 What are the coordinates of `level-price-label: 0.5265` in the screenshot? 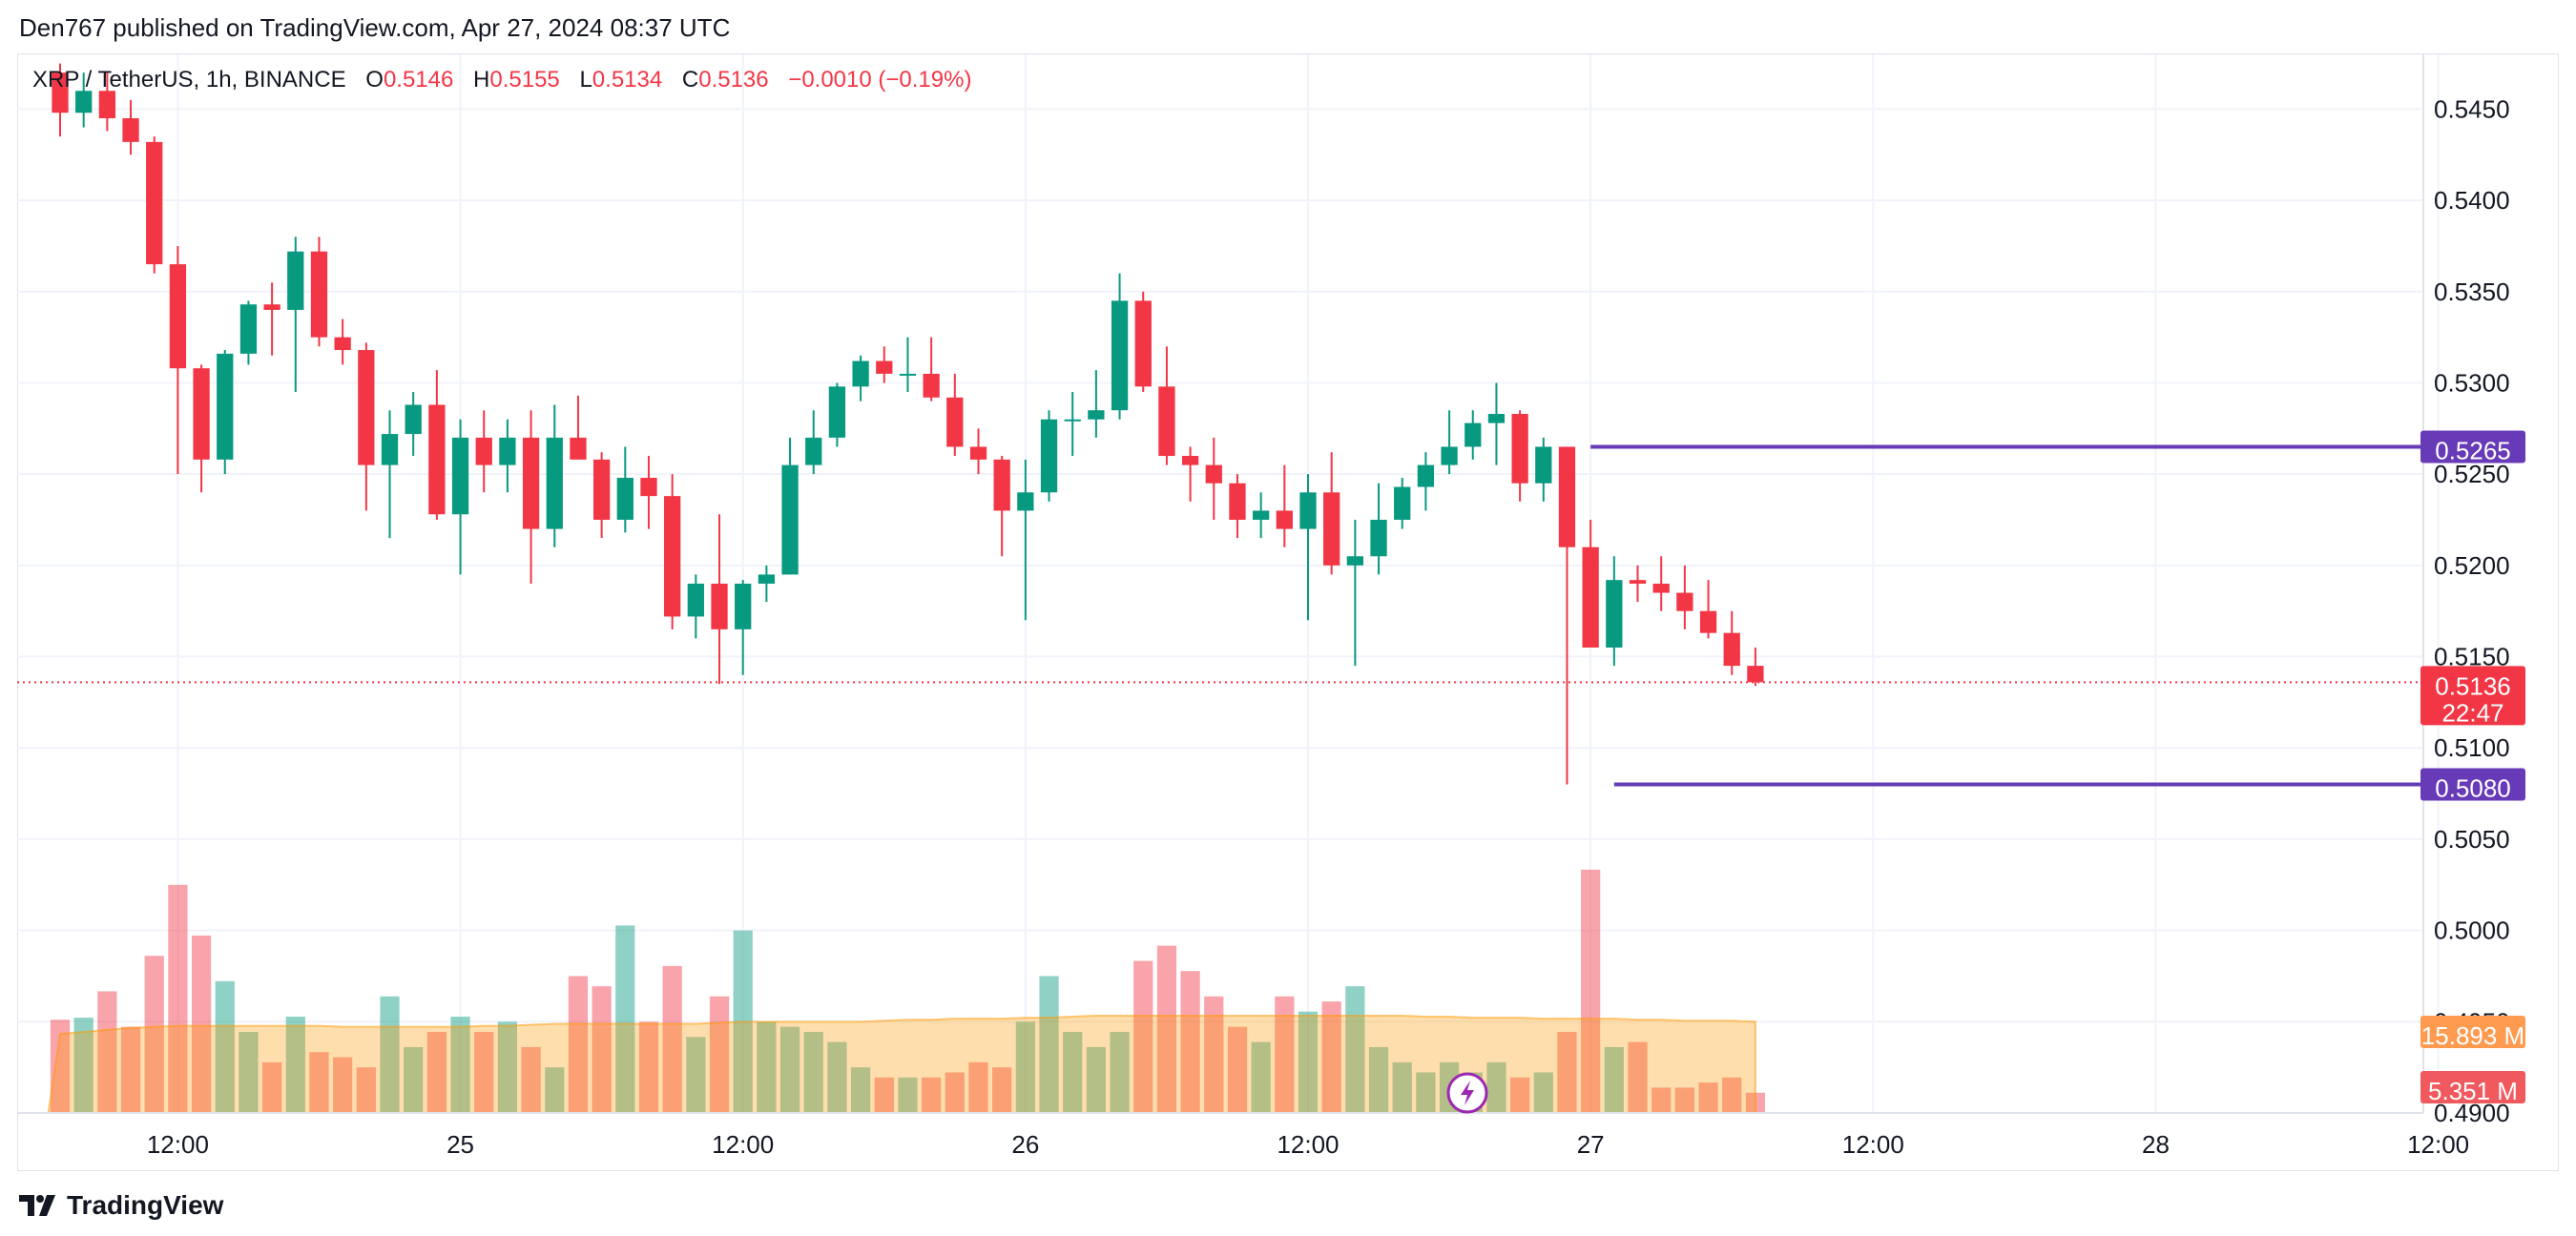 It's located at (2472, 447).